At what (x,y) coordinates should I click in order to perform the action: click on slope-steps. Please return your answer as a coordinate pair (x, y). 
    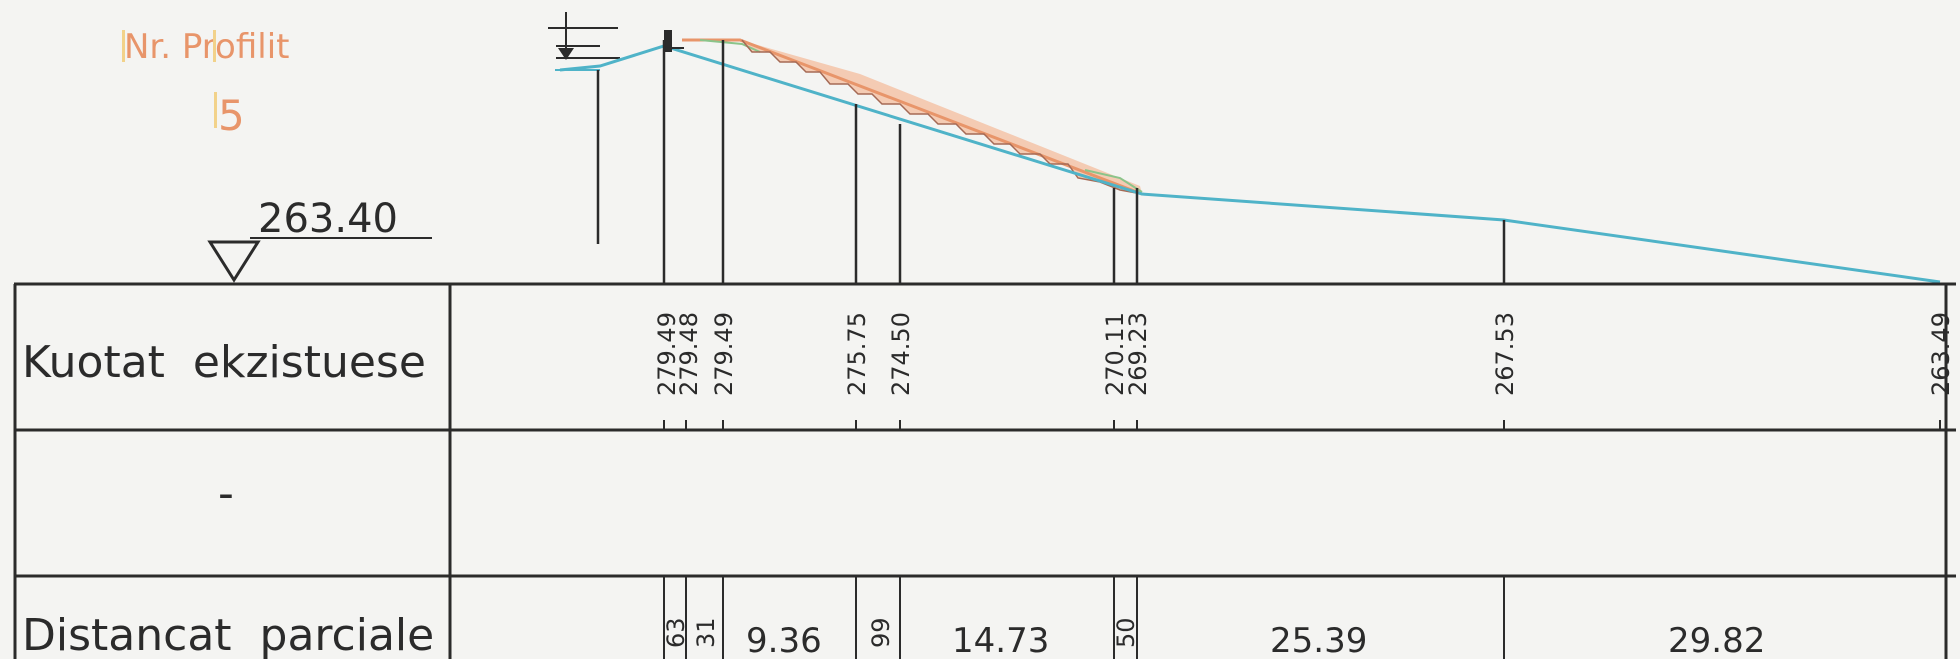
    Looking at the image, I should click on (942, 117).